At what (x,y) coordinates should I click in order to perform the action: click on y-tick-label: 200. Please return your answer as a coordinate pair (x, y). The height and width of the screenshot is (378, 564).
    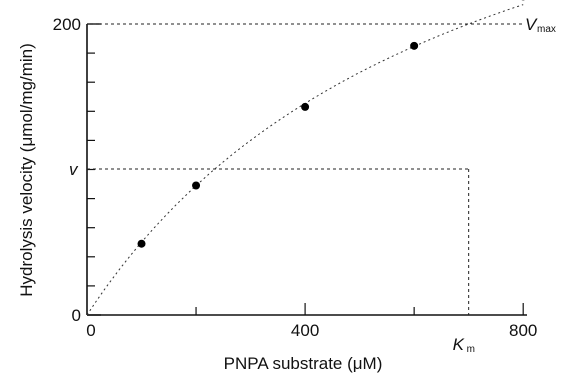
    Looking at the image, I should click on (67, 24).